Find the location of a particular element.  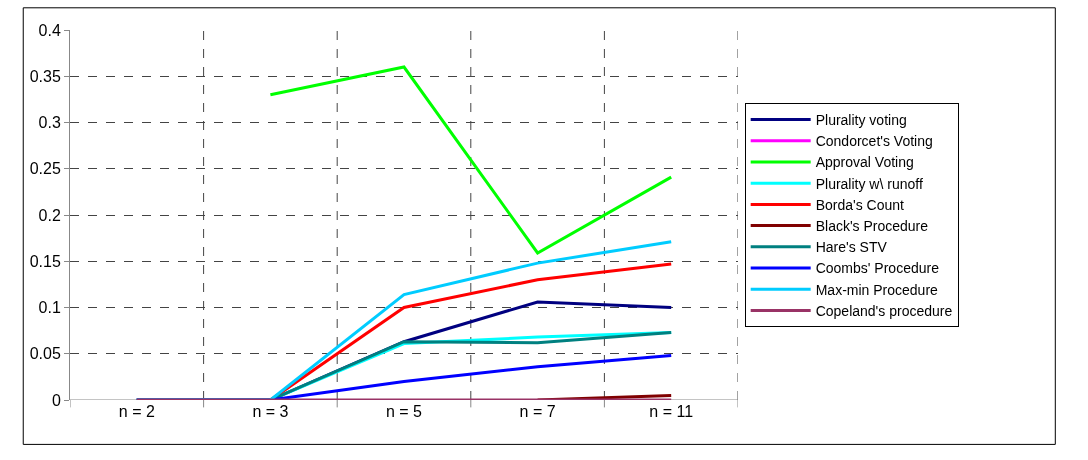

legend-label: Plurality voting is located at coordinates (861, 120).